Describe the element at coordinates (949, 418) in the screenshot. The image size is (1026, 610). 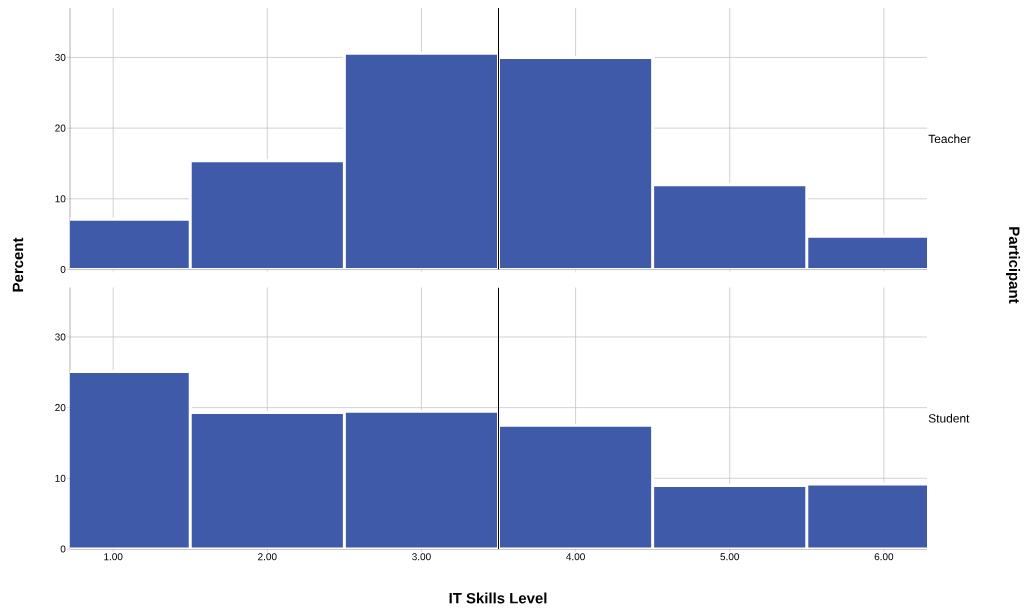
I see `text: Student` at that location.